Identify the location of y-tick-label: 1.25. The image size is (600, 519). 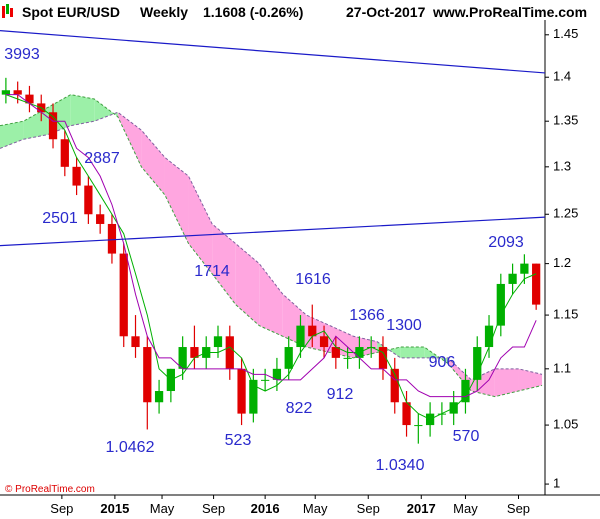
(565, 213).